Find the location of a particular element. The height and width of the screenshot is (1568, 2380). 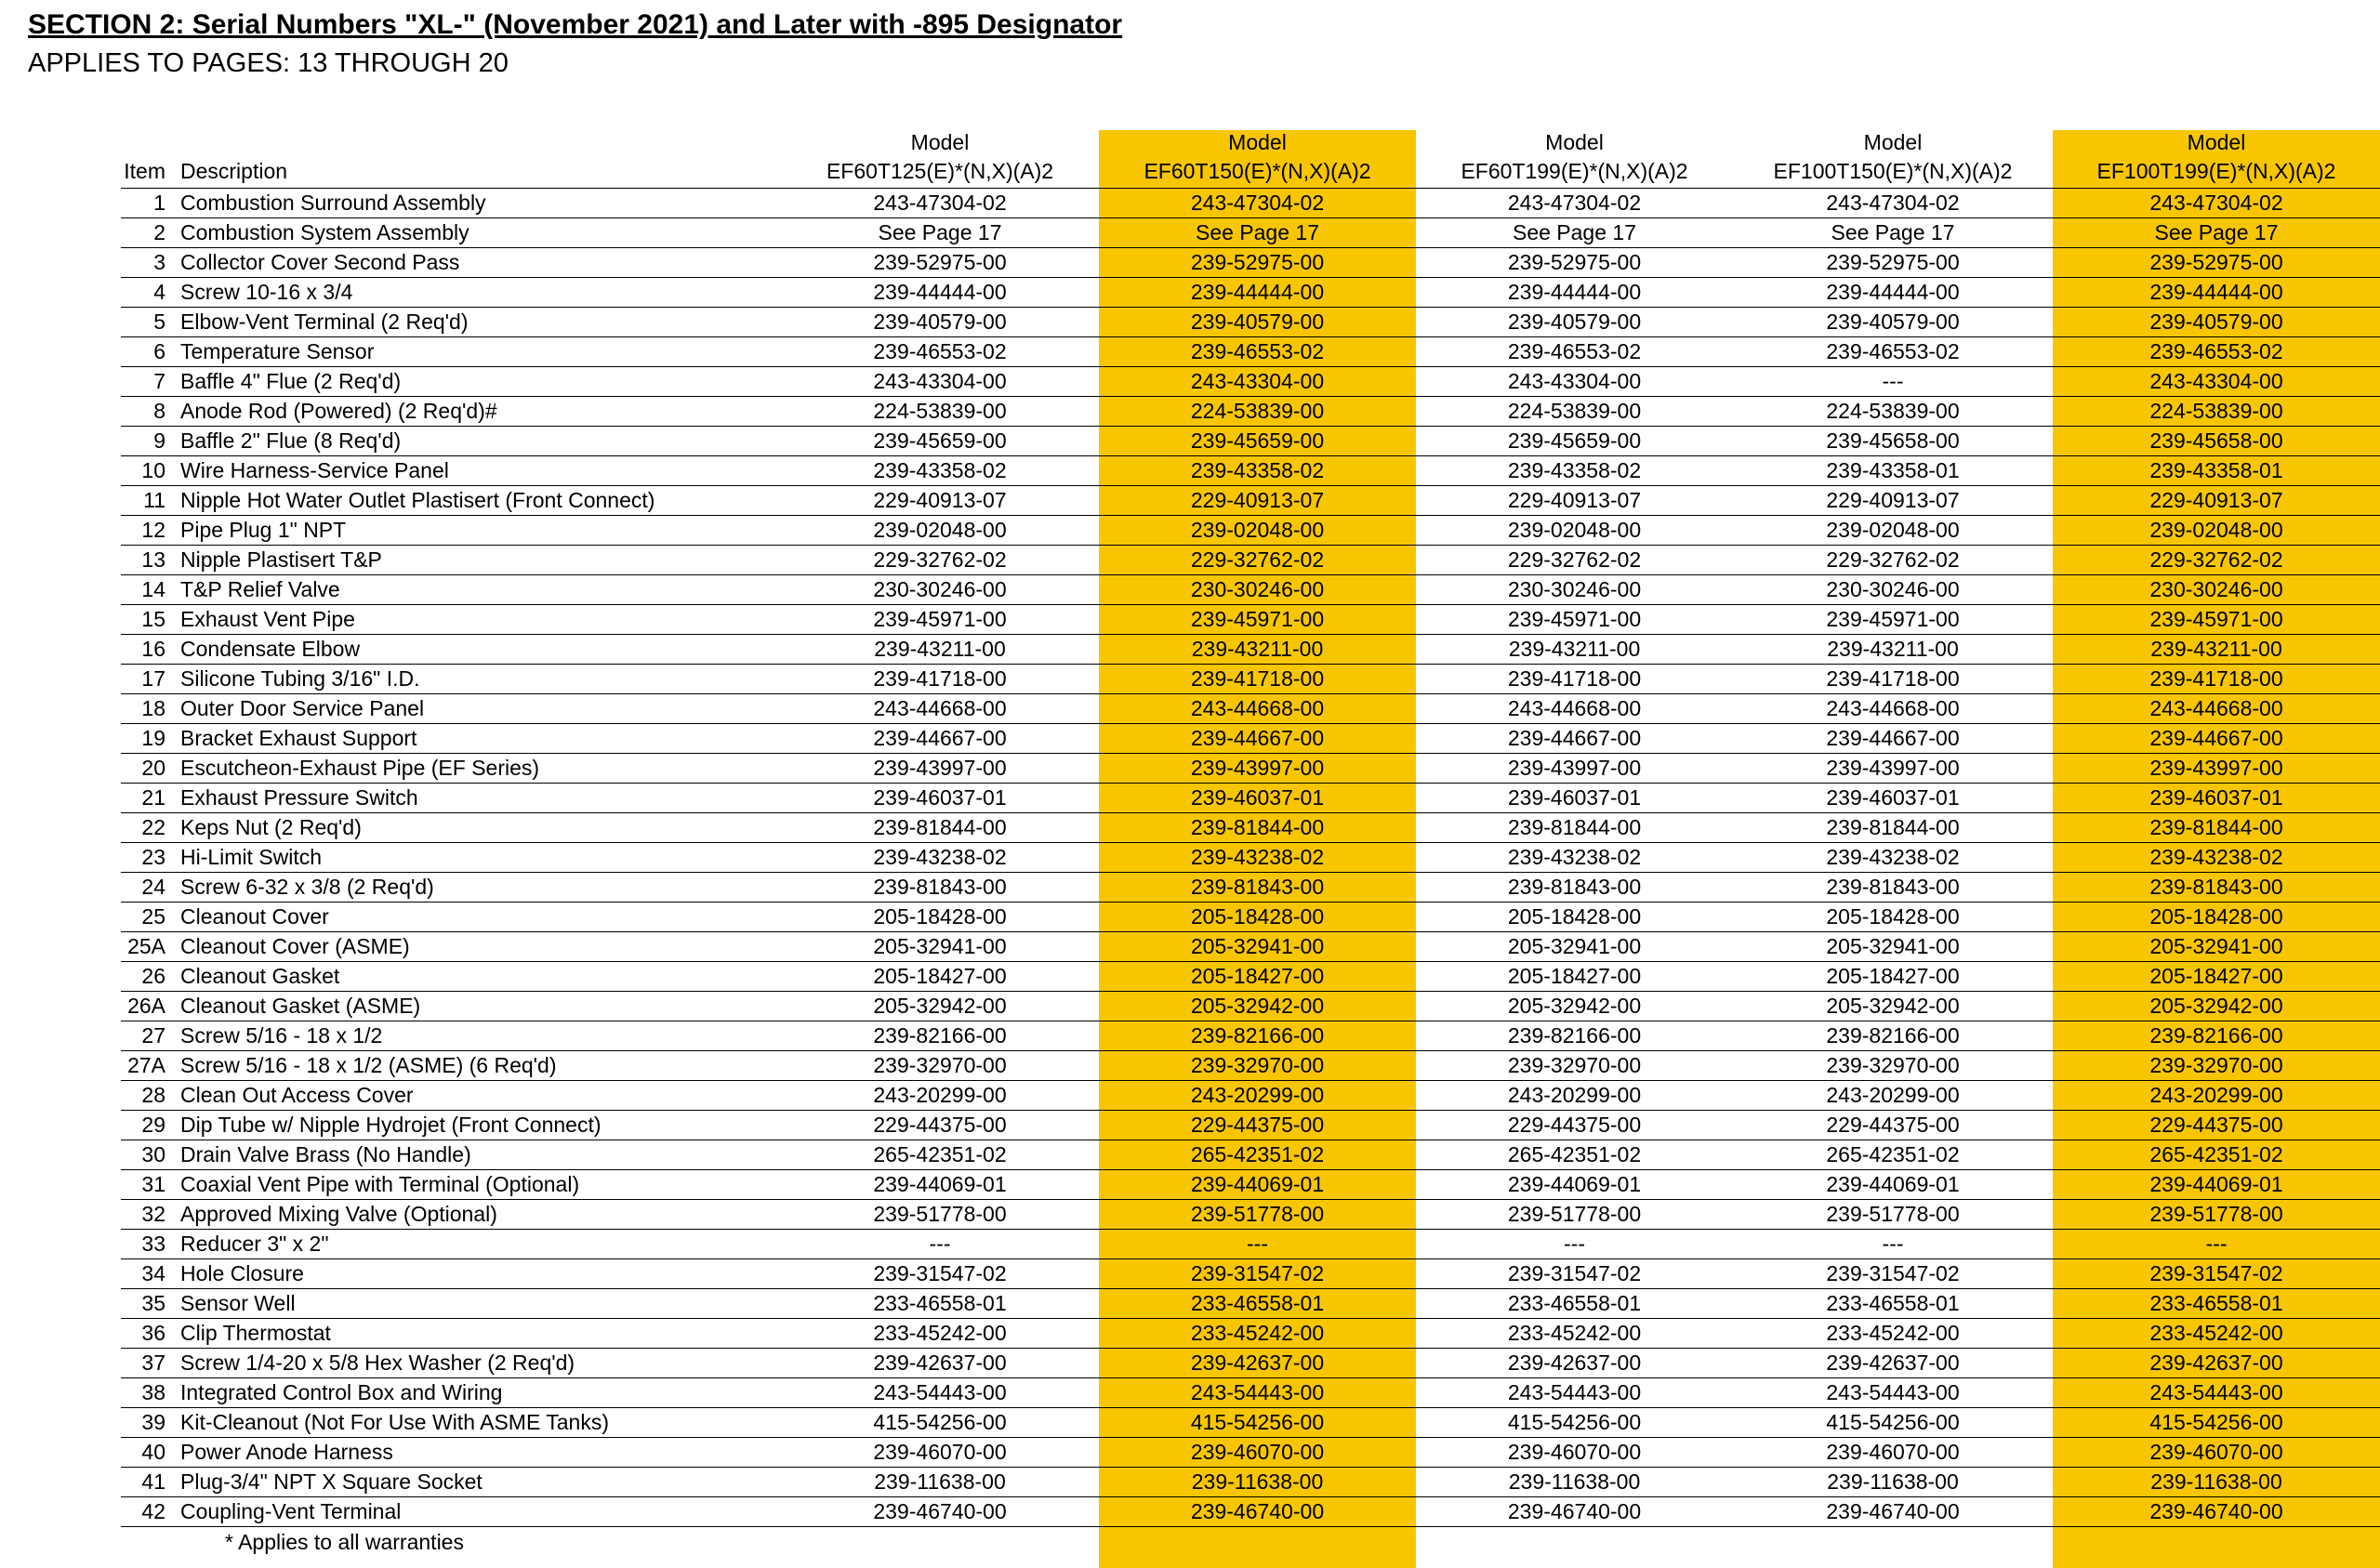

part-number: 415-54256-00 is located at coordinates (940, 1423).